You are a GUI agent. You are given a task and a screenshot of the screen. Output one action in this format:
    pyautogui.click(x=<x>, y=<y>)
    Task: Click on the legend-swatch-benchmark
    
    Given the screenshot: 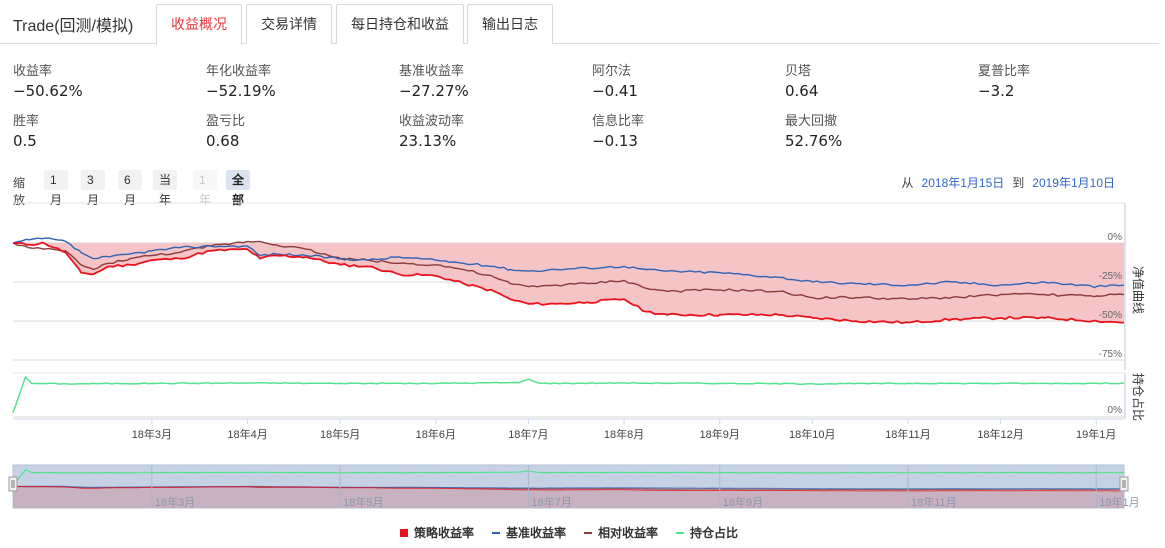 What is the action you would take?
    pyautogui.click(x=496, y=532)
    